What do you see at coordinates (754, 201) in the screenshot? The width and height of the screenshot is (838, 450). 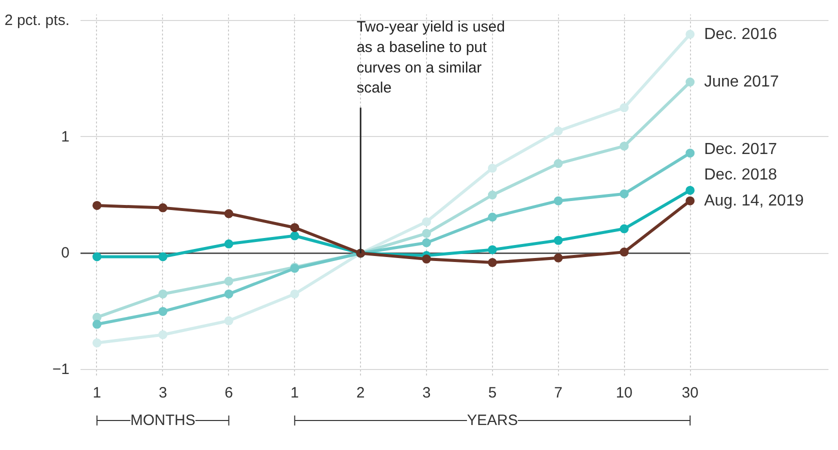 I see `series-label: Aug. 14, 2019` at bounding box center [754, 201].